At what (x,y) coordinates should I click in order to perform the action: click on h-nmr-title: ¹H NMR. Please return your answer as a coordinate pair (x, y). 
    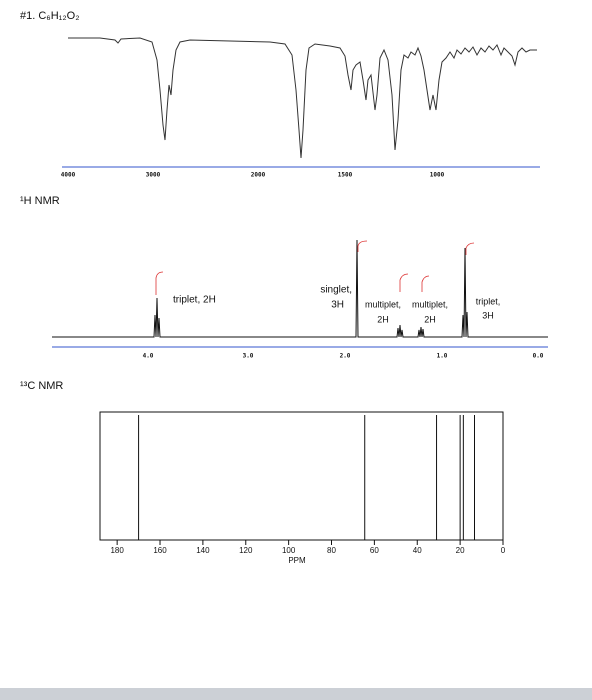
    Looking at the image, I should click on (40, 201).